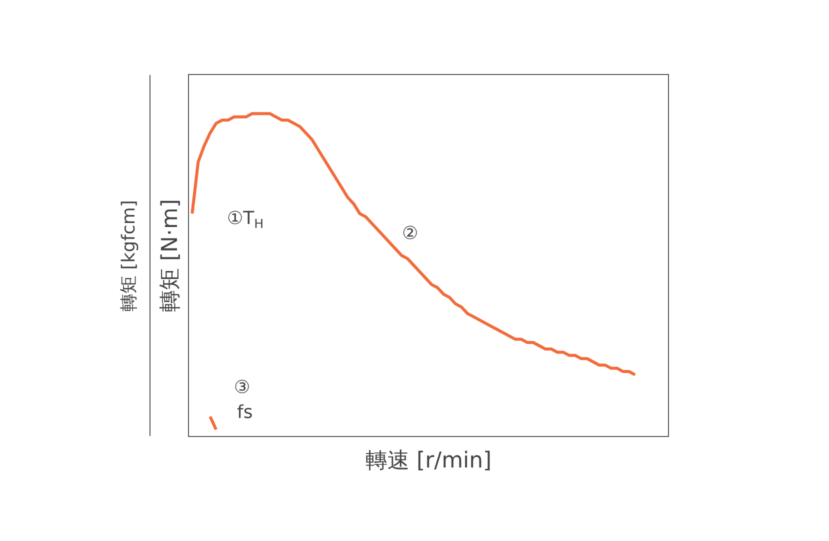 The height and width of the screenshot is (541, 829). What do you see at coordinates (245, 219) in the screenshot?
I see `annotation: ①T$_{H}$` at bounding box center [245, 219].